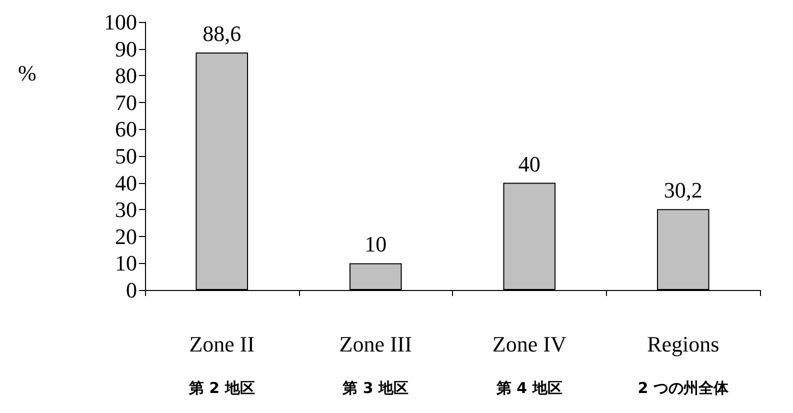 This screenshot has height=413, width=793. I want to click on y-tick-label: 20, so click(126, 236).